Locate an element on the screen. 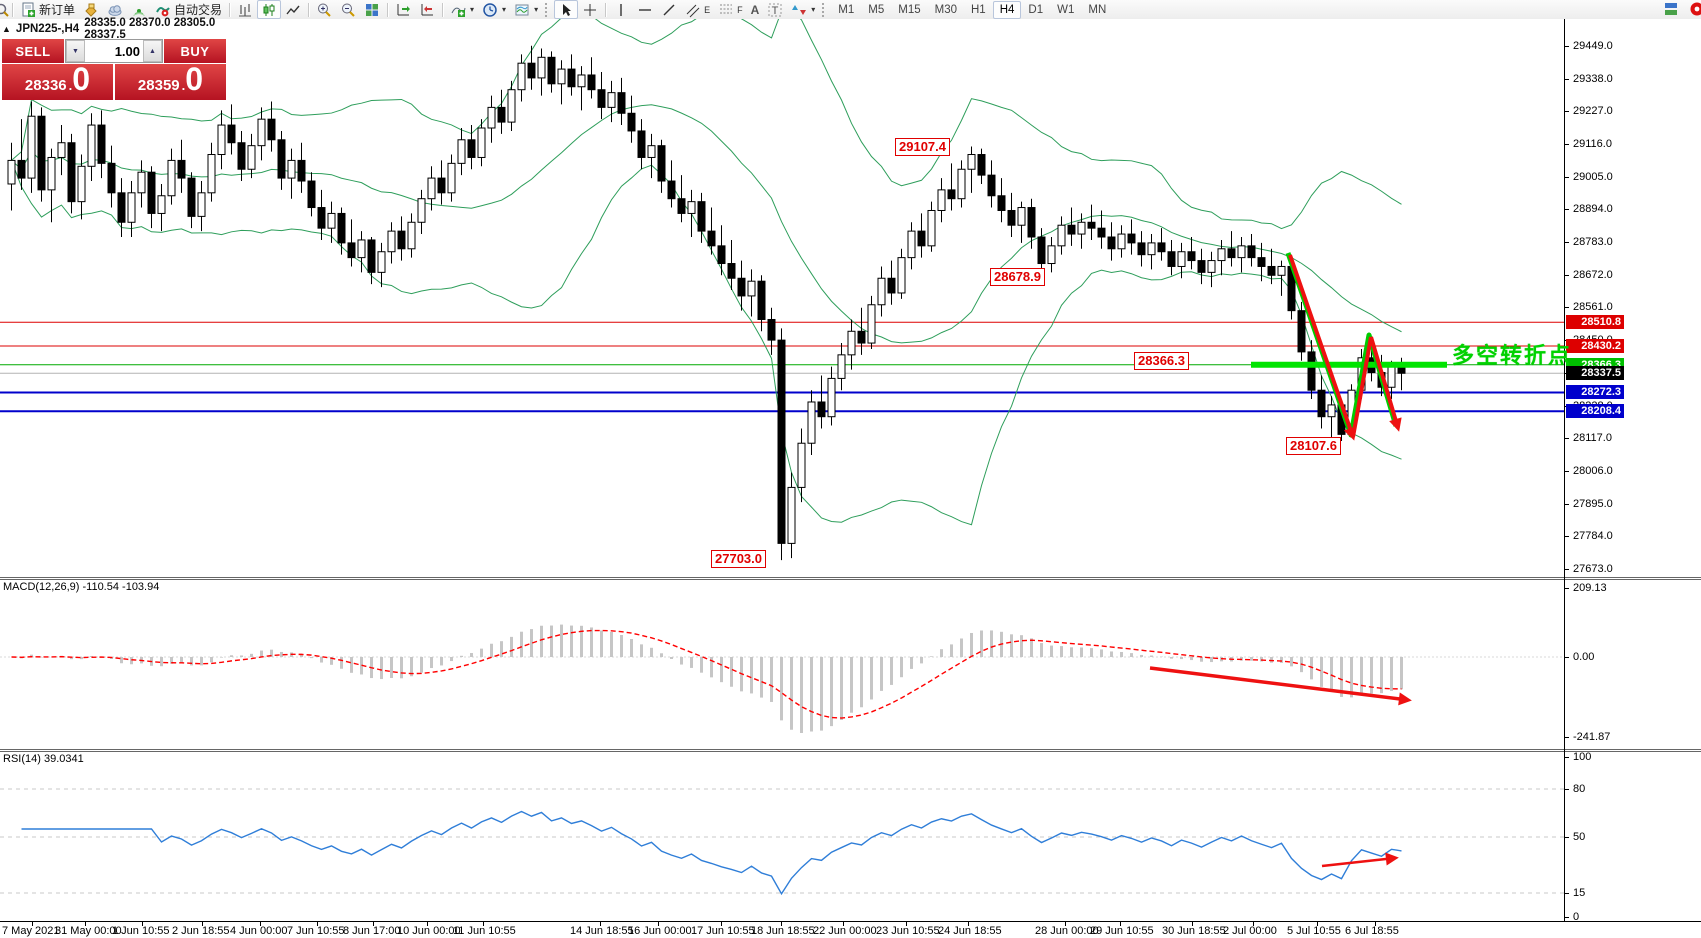 This screenshot has width=1701, height=938. volume-up-spinner: ▲ is located at coordinates (152, 51).